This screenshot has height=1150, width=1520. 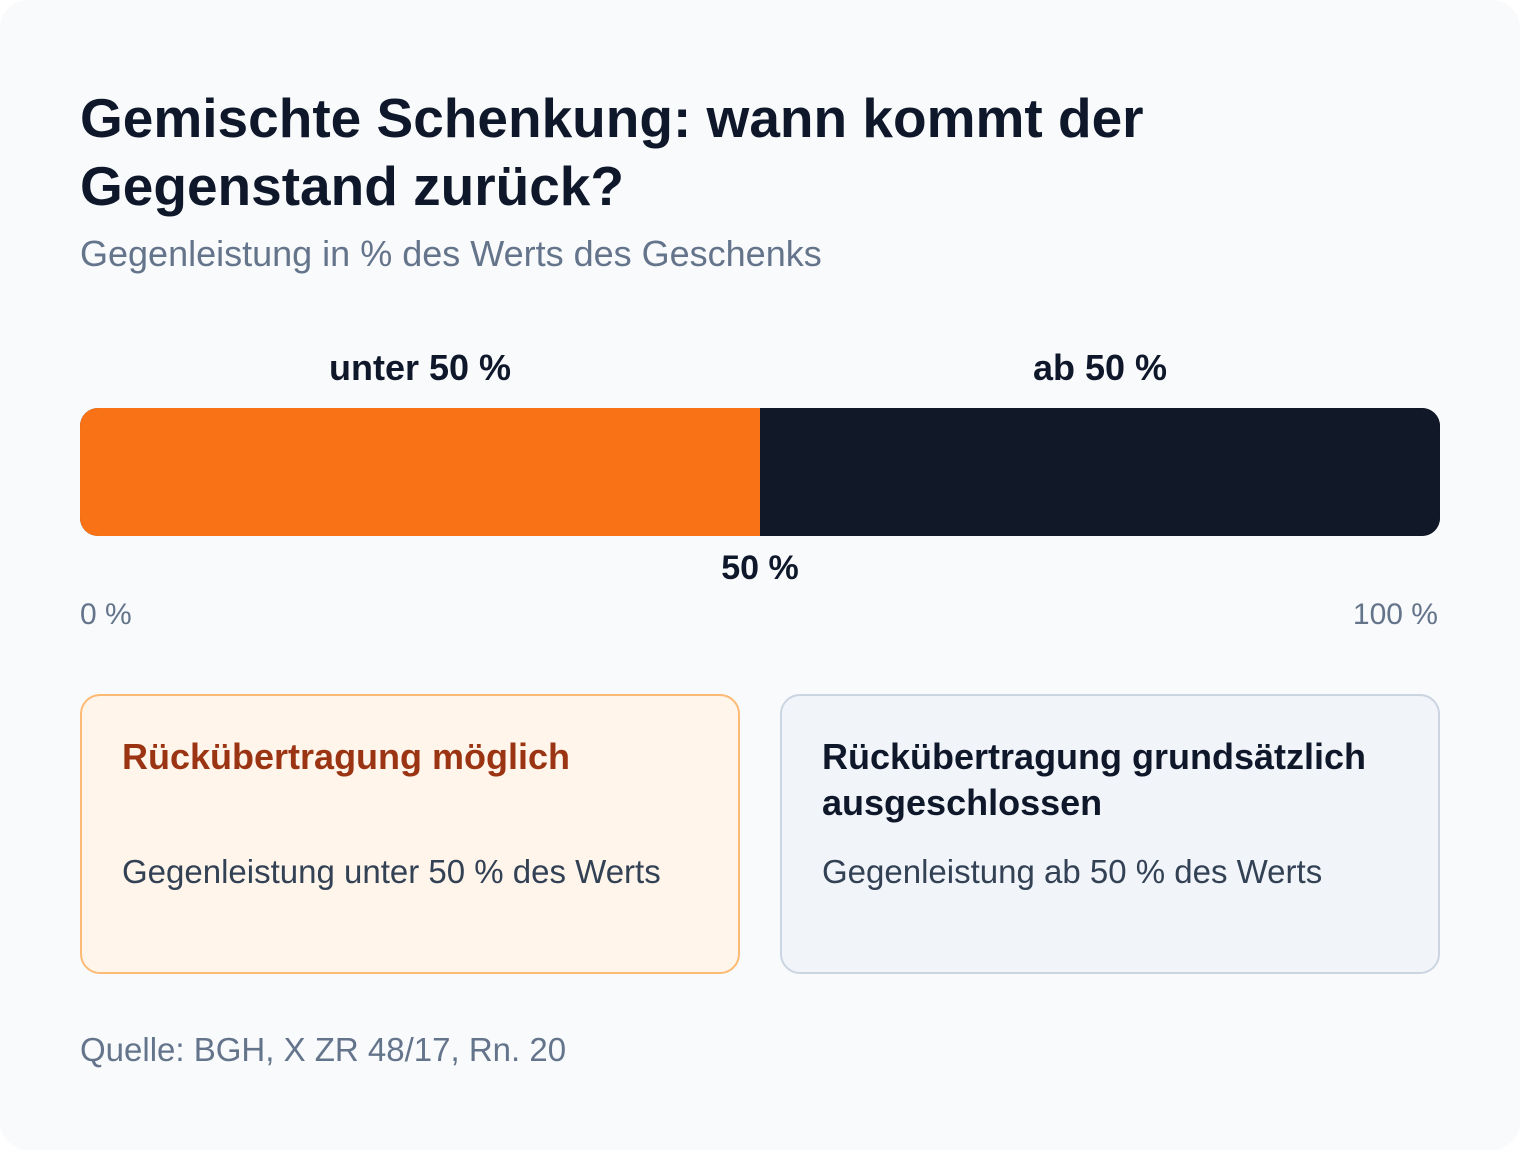 I want to click on threshold-label: 50 %, so click(x=760, y=568).